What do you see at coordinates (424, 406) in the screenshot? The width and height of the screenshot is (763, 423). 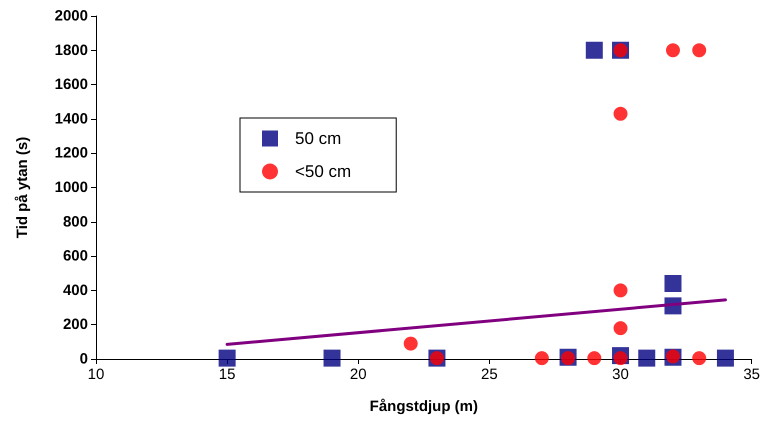 I see `x-axis-title: Fångstdjup (m)` at bounding box center [424, 406].